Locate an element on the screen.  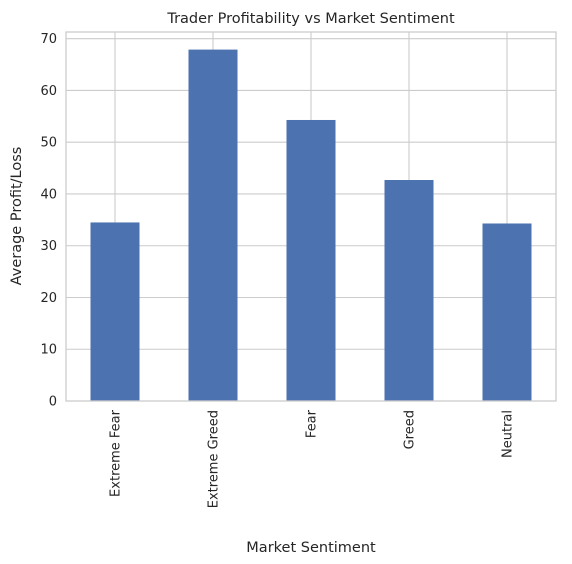
x-tick-label: Neutral is located at coordinates (508, 434).